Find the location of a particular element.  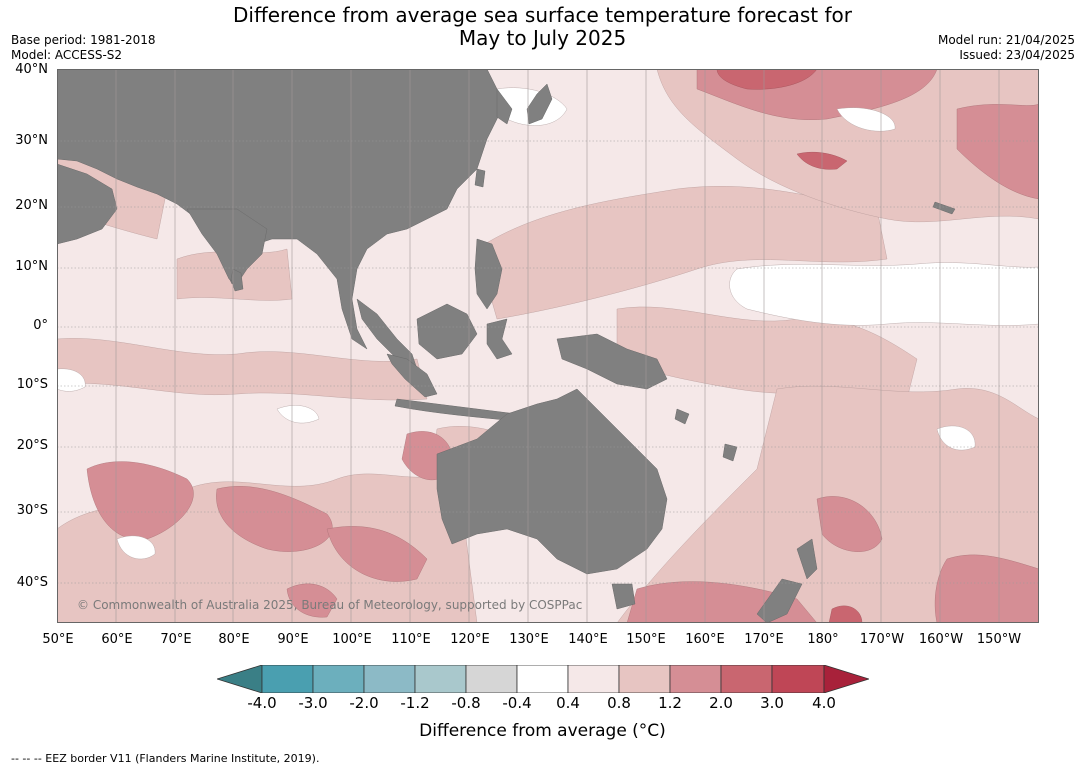

colorbar-tick: -0.8 is located at coordinates (466, 703).